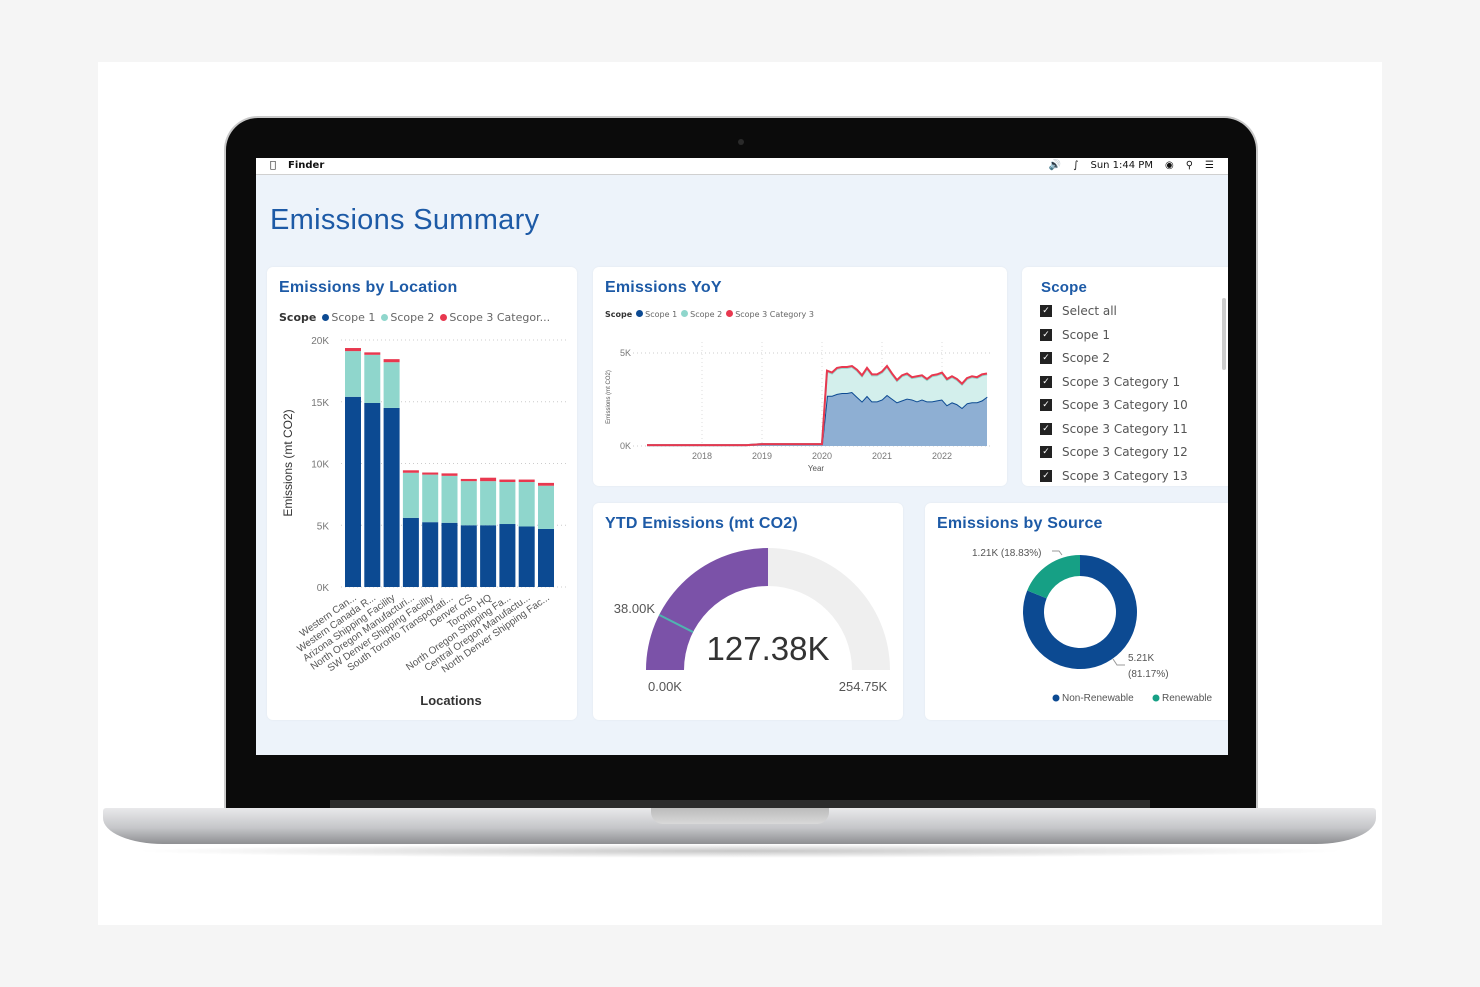 Image resolution: width=1480 pixels, height=987 pixels. I want to click on slicer-item: ✓ Scope 3 Category 13, so click(1114, 476).